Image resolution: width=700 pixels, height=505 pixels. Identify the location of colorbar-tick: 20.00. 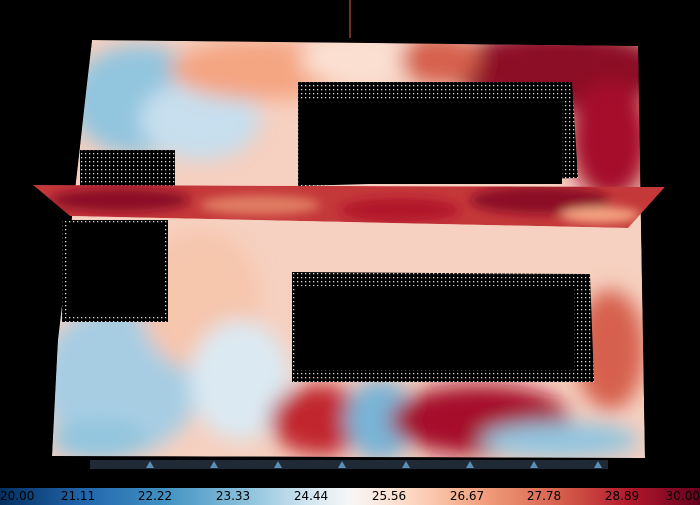
(17, 496).